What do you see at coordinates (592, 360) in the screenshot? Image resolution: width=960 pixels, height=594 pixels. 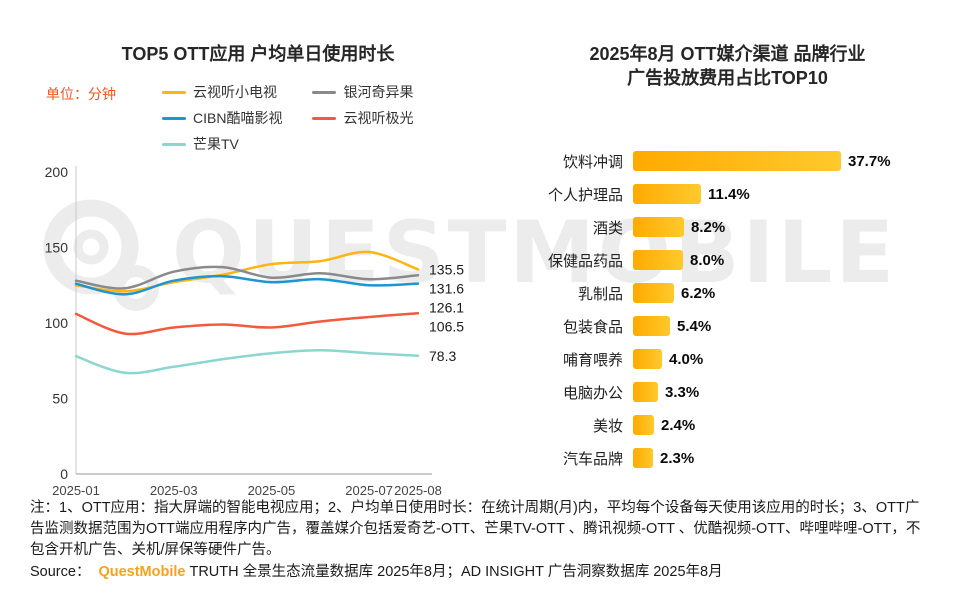 I see `bar-category-label: 哺育喂养` at bounding box center [592, 360].